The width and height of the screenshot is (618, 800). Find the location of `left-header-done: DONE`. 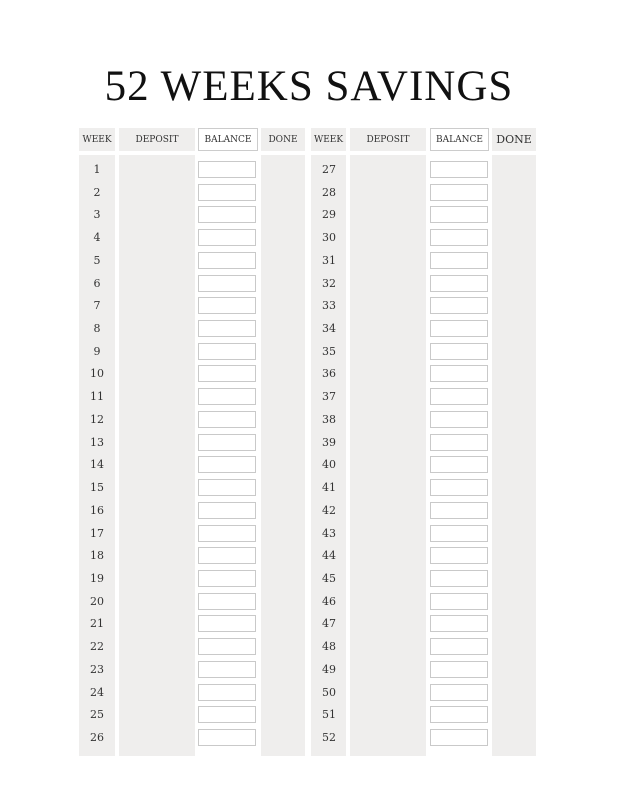

left-header-done: DONE is located at coordinates (283, 139).